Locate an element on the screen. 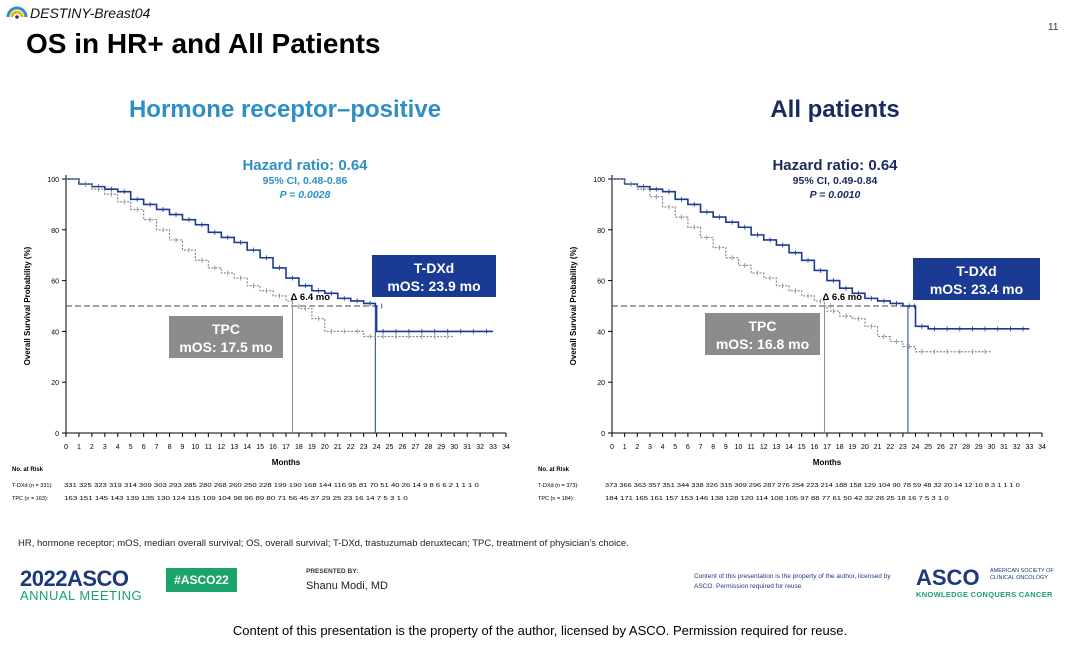 The image size is (1080, 646). x-tick-label: 27 is located at coordinates (416, 447).